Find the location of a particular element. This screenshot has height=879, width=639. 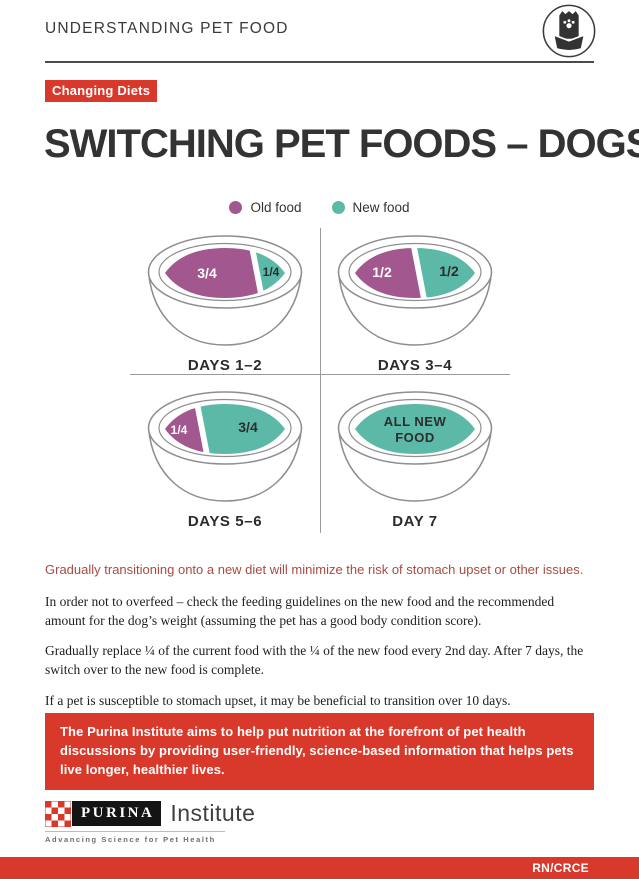

bowl-illustration: 3/4 1/4 is located at coordinates (225, 290).